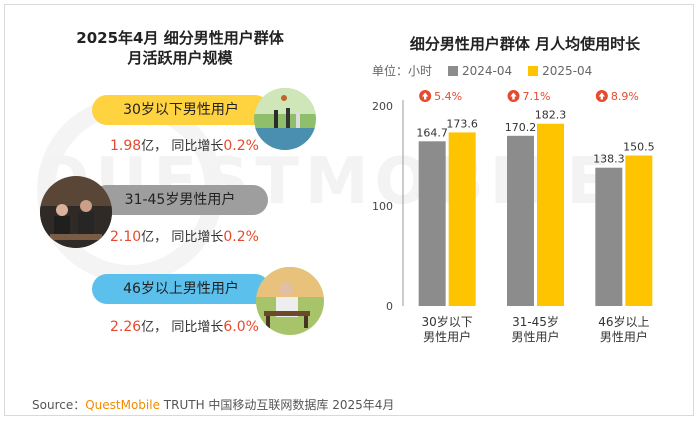  What do you see at coordinates (623, 321) in the screenshot?
I see `x-tick-label: 46岁以上` at bounding box center [623, 321].